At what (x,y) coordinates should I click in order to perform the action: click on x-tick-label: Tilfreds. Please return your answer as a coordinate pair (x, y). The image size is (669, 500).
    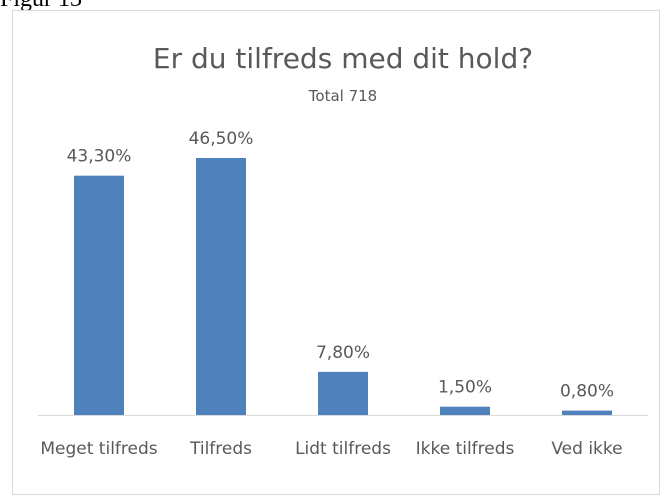
    Looking at the image, I should click on (220, 449).